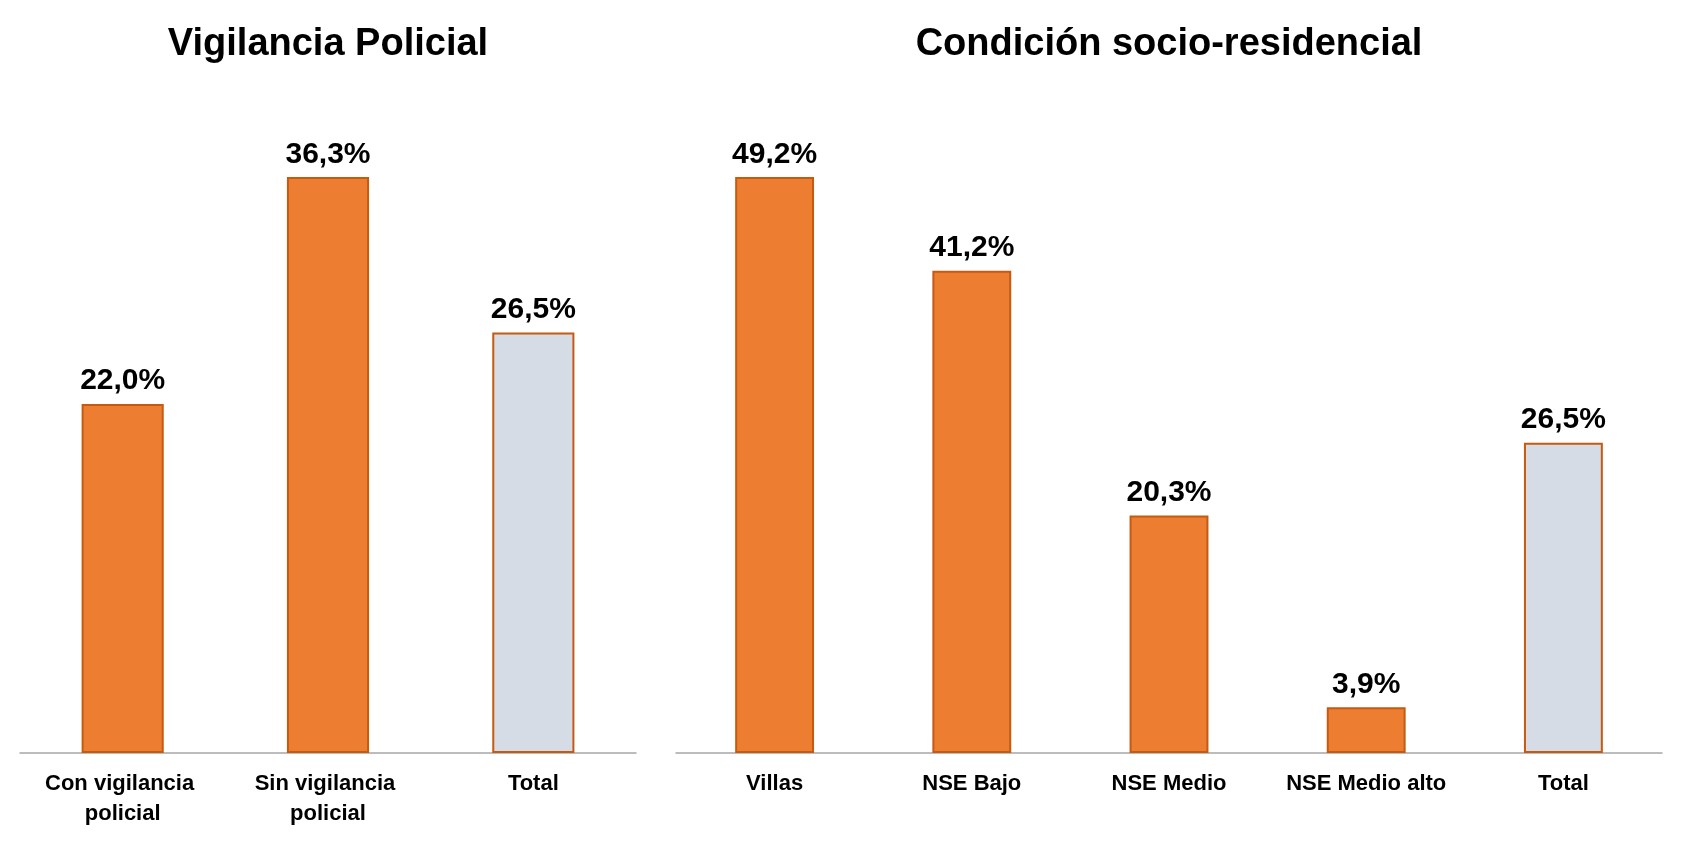 The image size is (1682, 851). What do you see at coordinates (1169, 42) in the screenshot?
I see `chart-title: Condición socio-residencial` at bounding box center [1169, 42].